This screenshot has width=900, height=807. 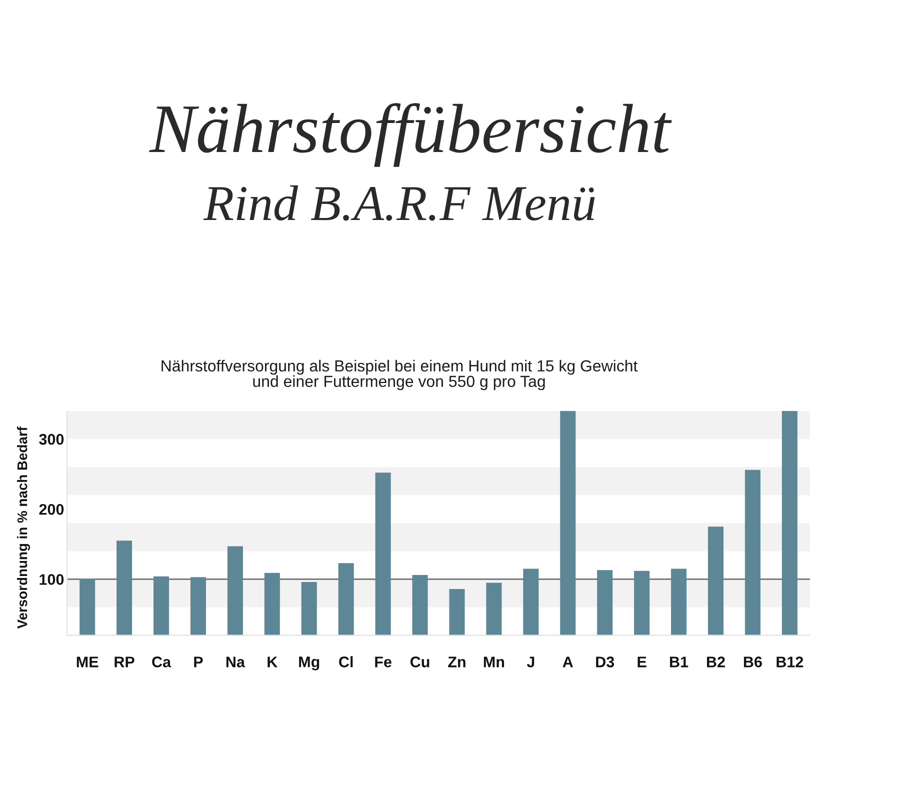 What do you see at coordinates (790, 662) in the screenshot?
I see `x-tick-label: B12` at bounding box center [790, 662].